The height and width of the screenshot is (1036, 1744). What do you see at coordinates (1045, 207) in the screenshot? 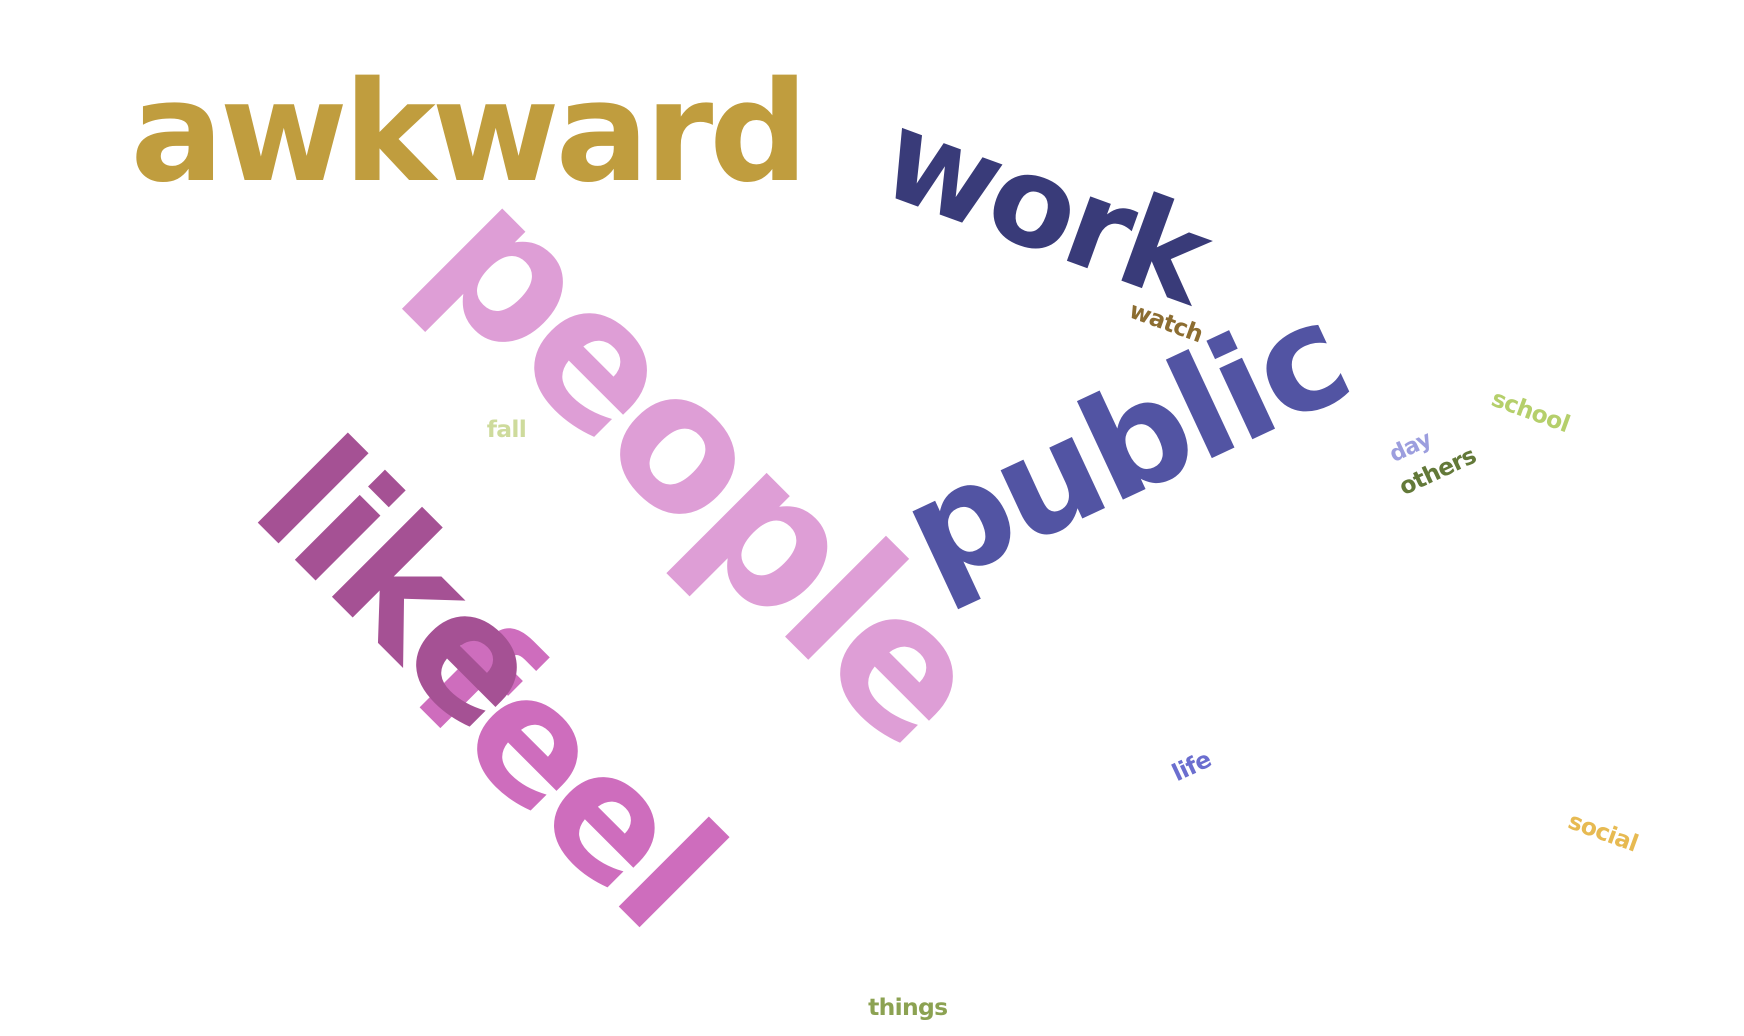
I see `word-work: work` at bounding box center [1045, 207].